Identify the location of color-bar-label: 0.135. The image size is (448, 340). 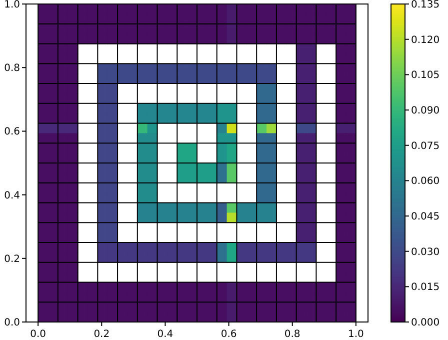
(425, 5).